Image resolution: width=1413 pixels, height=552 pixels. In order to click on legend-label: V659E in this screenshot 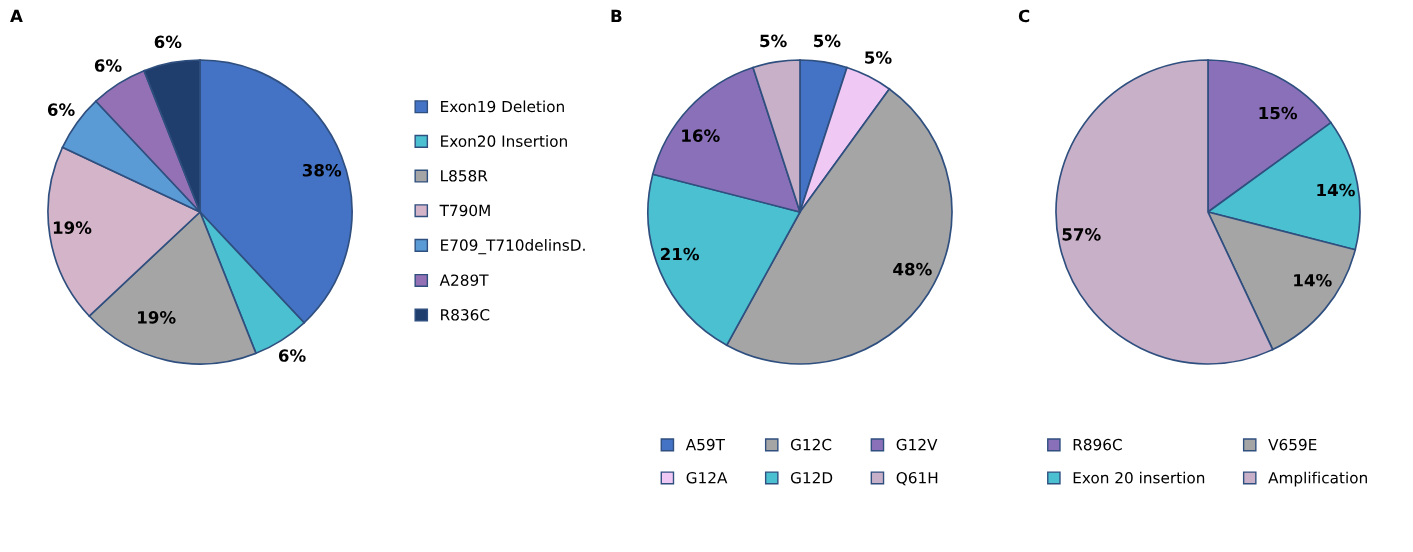, I will do `click(1292, 444)`.